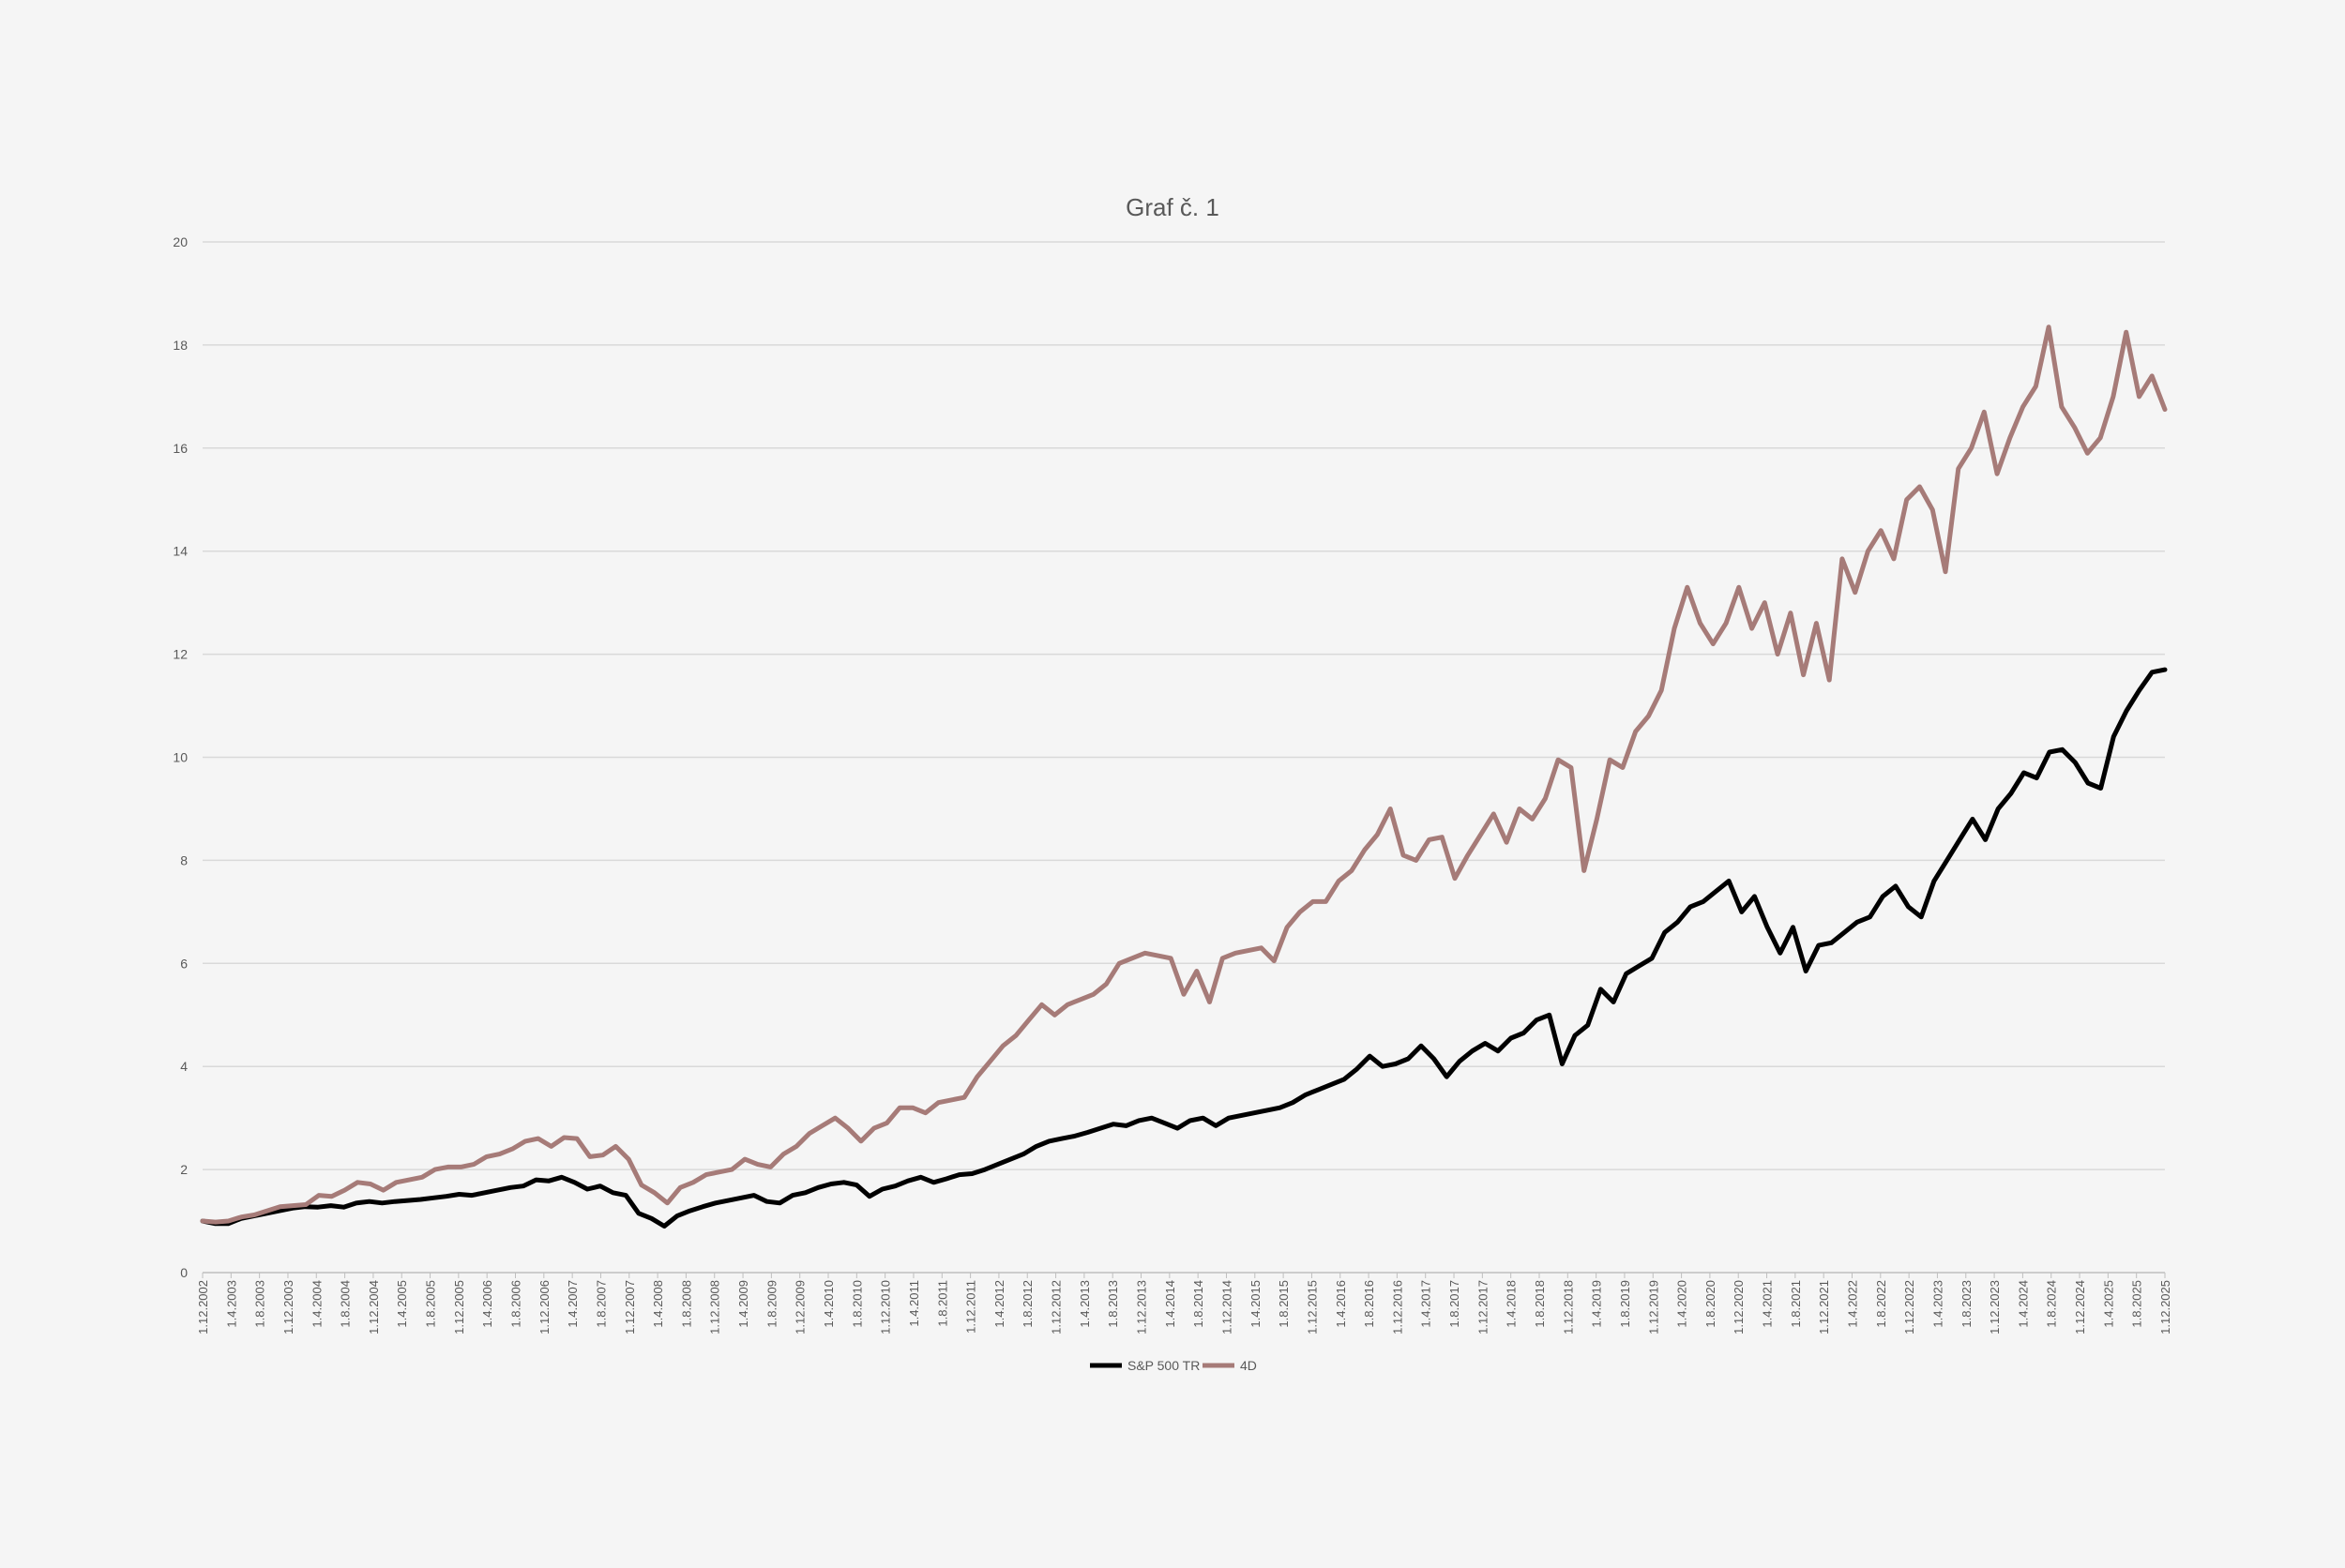 Image resolution: width=2345 pixels, height=1568 pixels. What do you see at coordinates (1852, 1304) in the screenshot?
I see `x-tick-label: 1.4.2022` at bounding box center [1852, 1304].